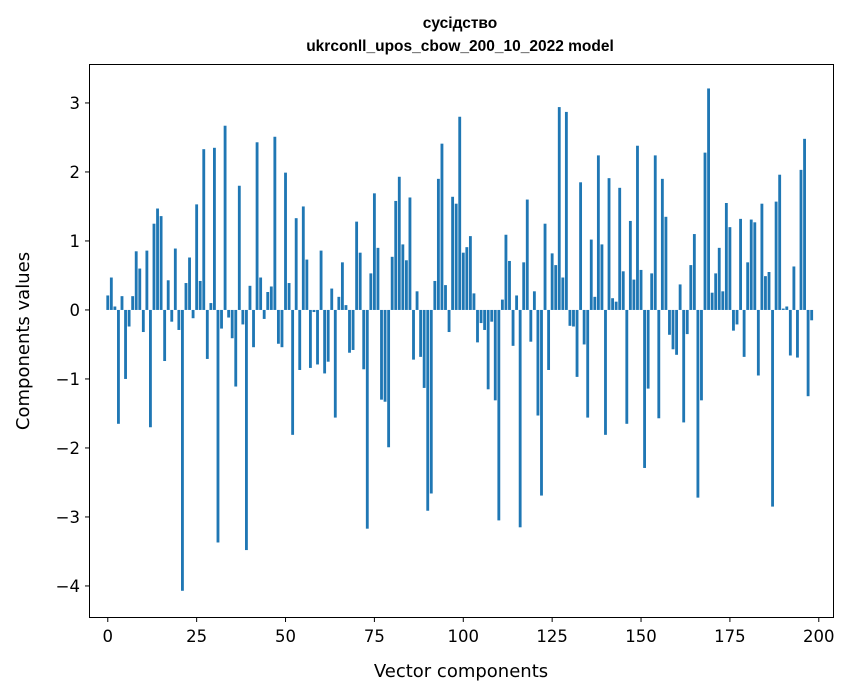 This screenshot has height=696, width=847. Describe the element at coordinates (196, 636) in the screenshot. I see `x-tick-label: 25` at that location.